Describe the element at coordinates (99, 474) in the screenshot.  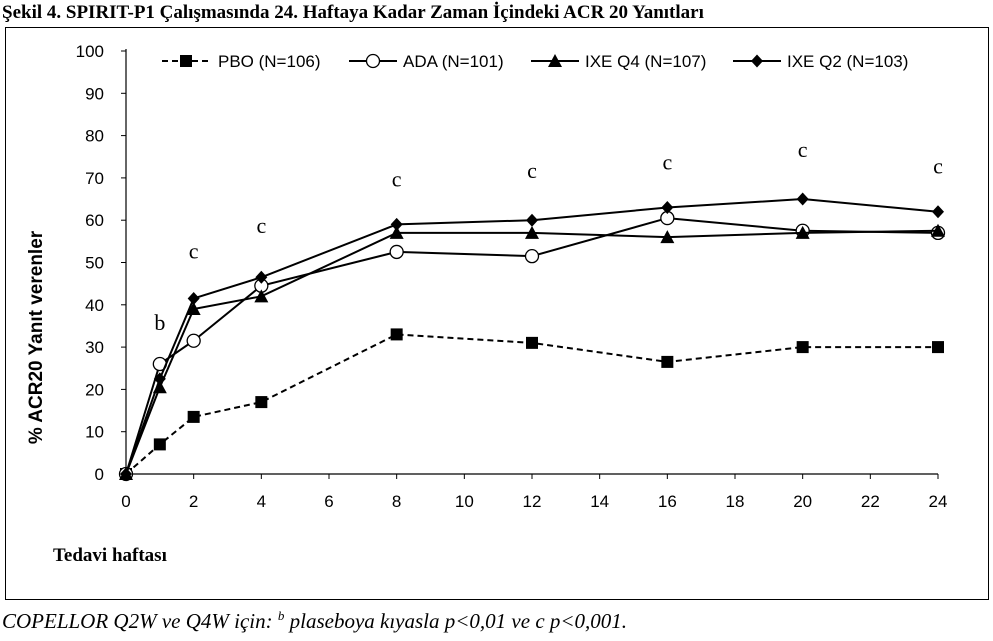
I see `y-tick-label: 0` at that location.